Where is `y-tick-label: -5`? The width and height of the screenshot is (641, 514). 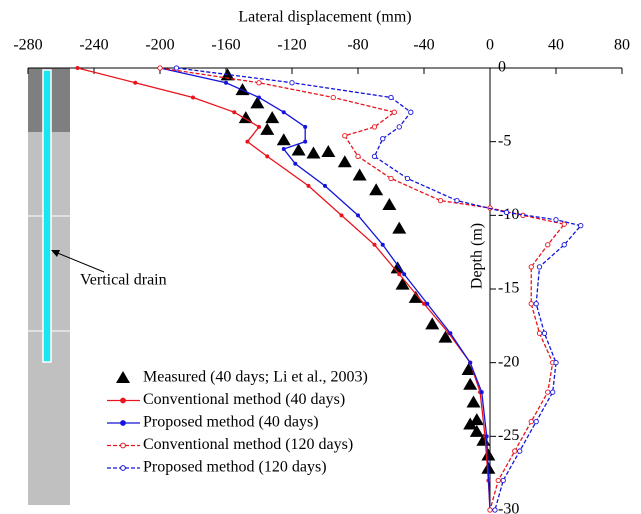 y-tick-label: -5 is located at coordinates (504, 140).